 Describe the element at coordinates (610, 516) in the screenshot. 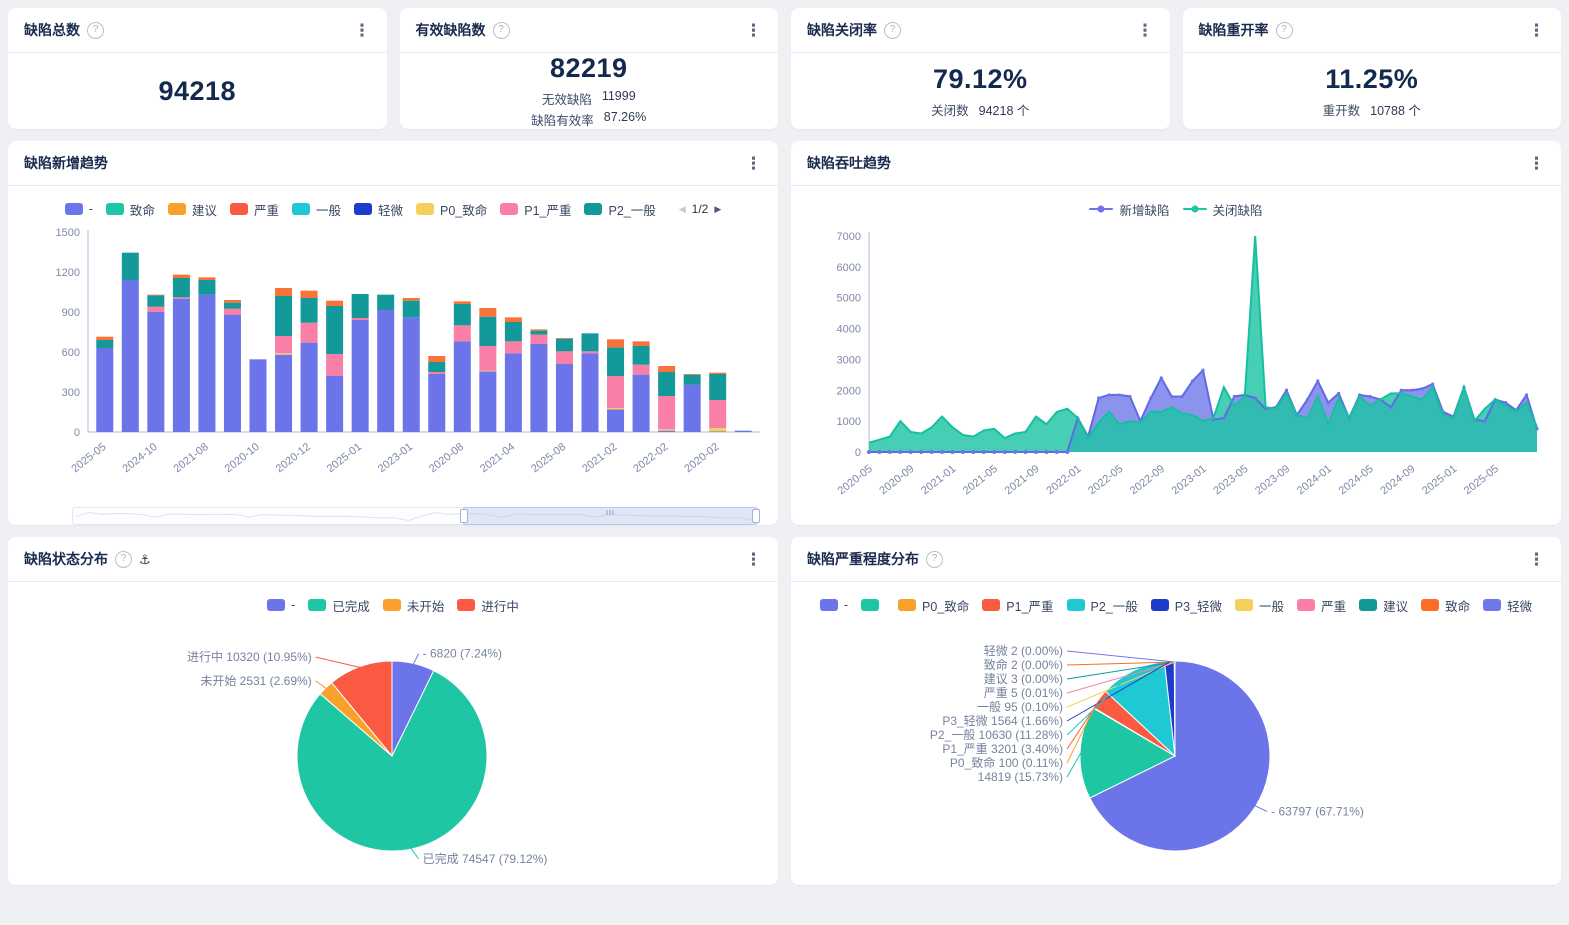

I see `datazoom-selected-range` at that location.